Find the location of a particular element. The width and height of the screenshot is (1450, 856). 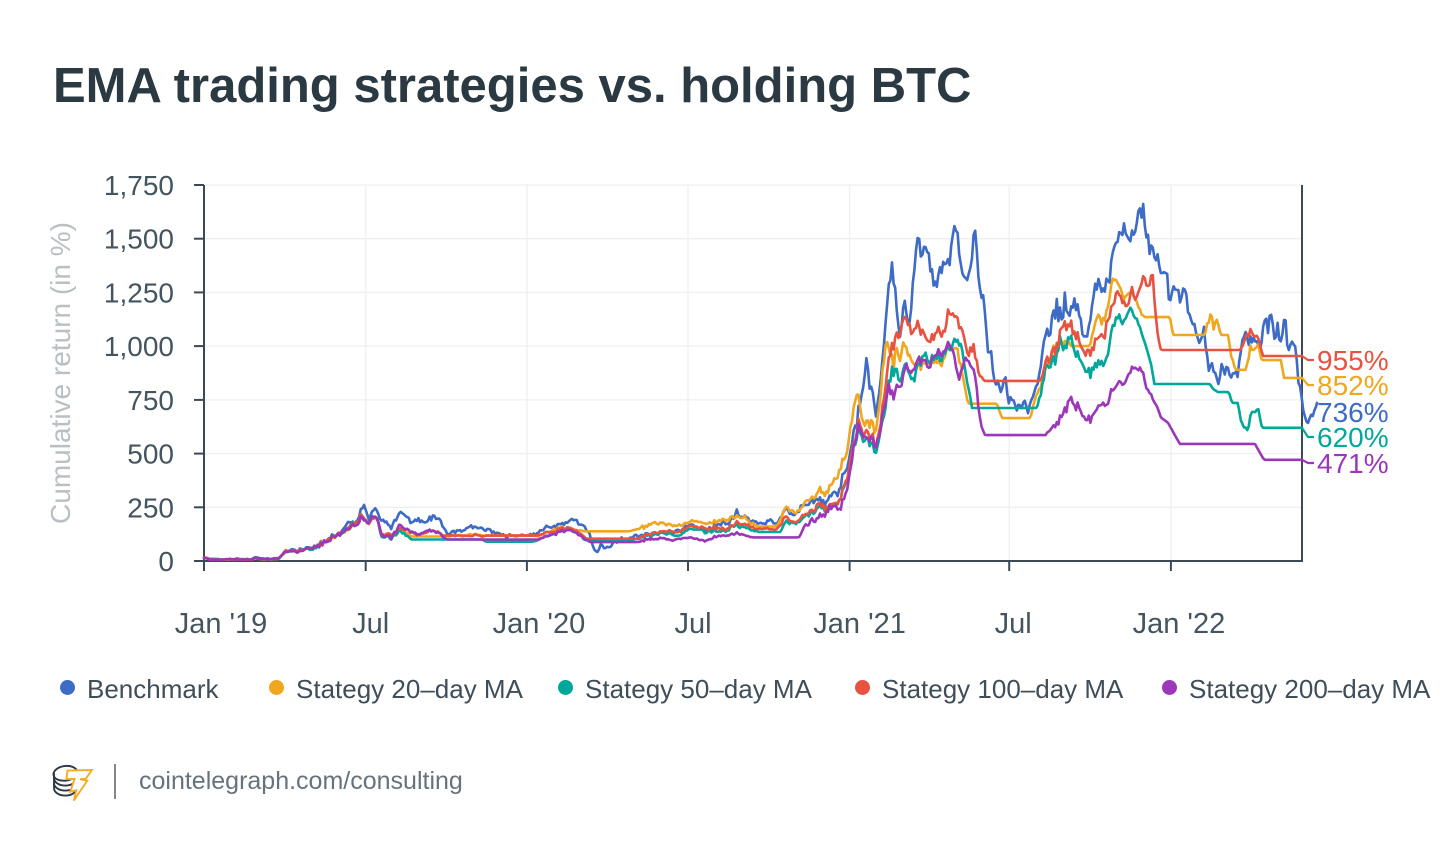

svg-text: 1,750 is located at coordinates (139, 185).